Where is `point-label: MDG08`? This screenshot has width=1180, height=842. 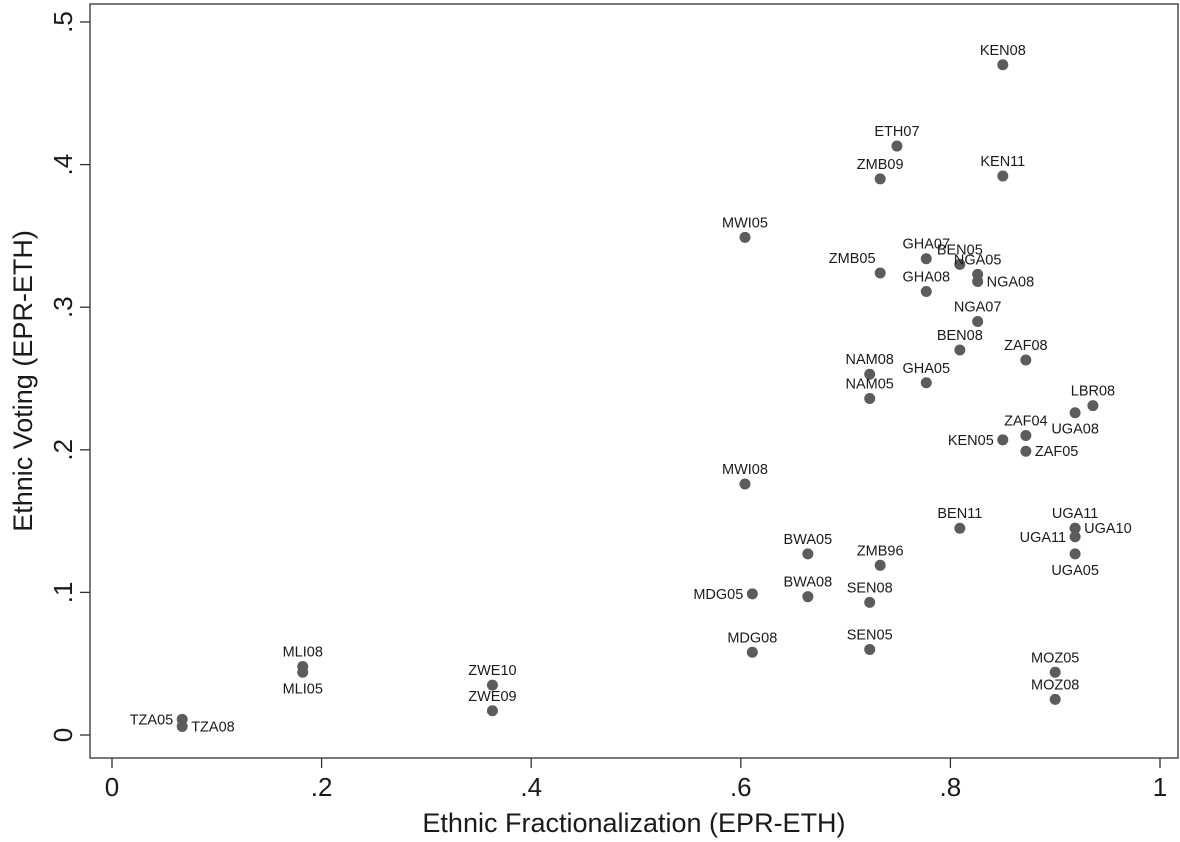 point-label: MDG08 is located at coordinates (752, 638).